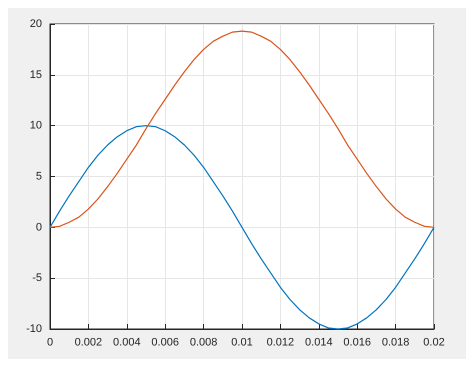 The width and height of the screenshot is (474, 367). I want to click on x-tick-label: 0.02, so click(434, 342).